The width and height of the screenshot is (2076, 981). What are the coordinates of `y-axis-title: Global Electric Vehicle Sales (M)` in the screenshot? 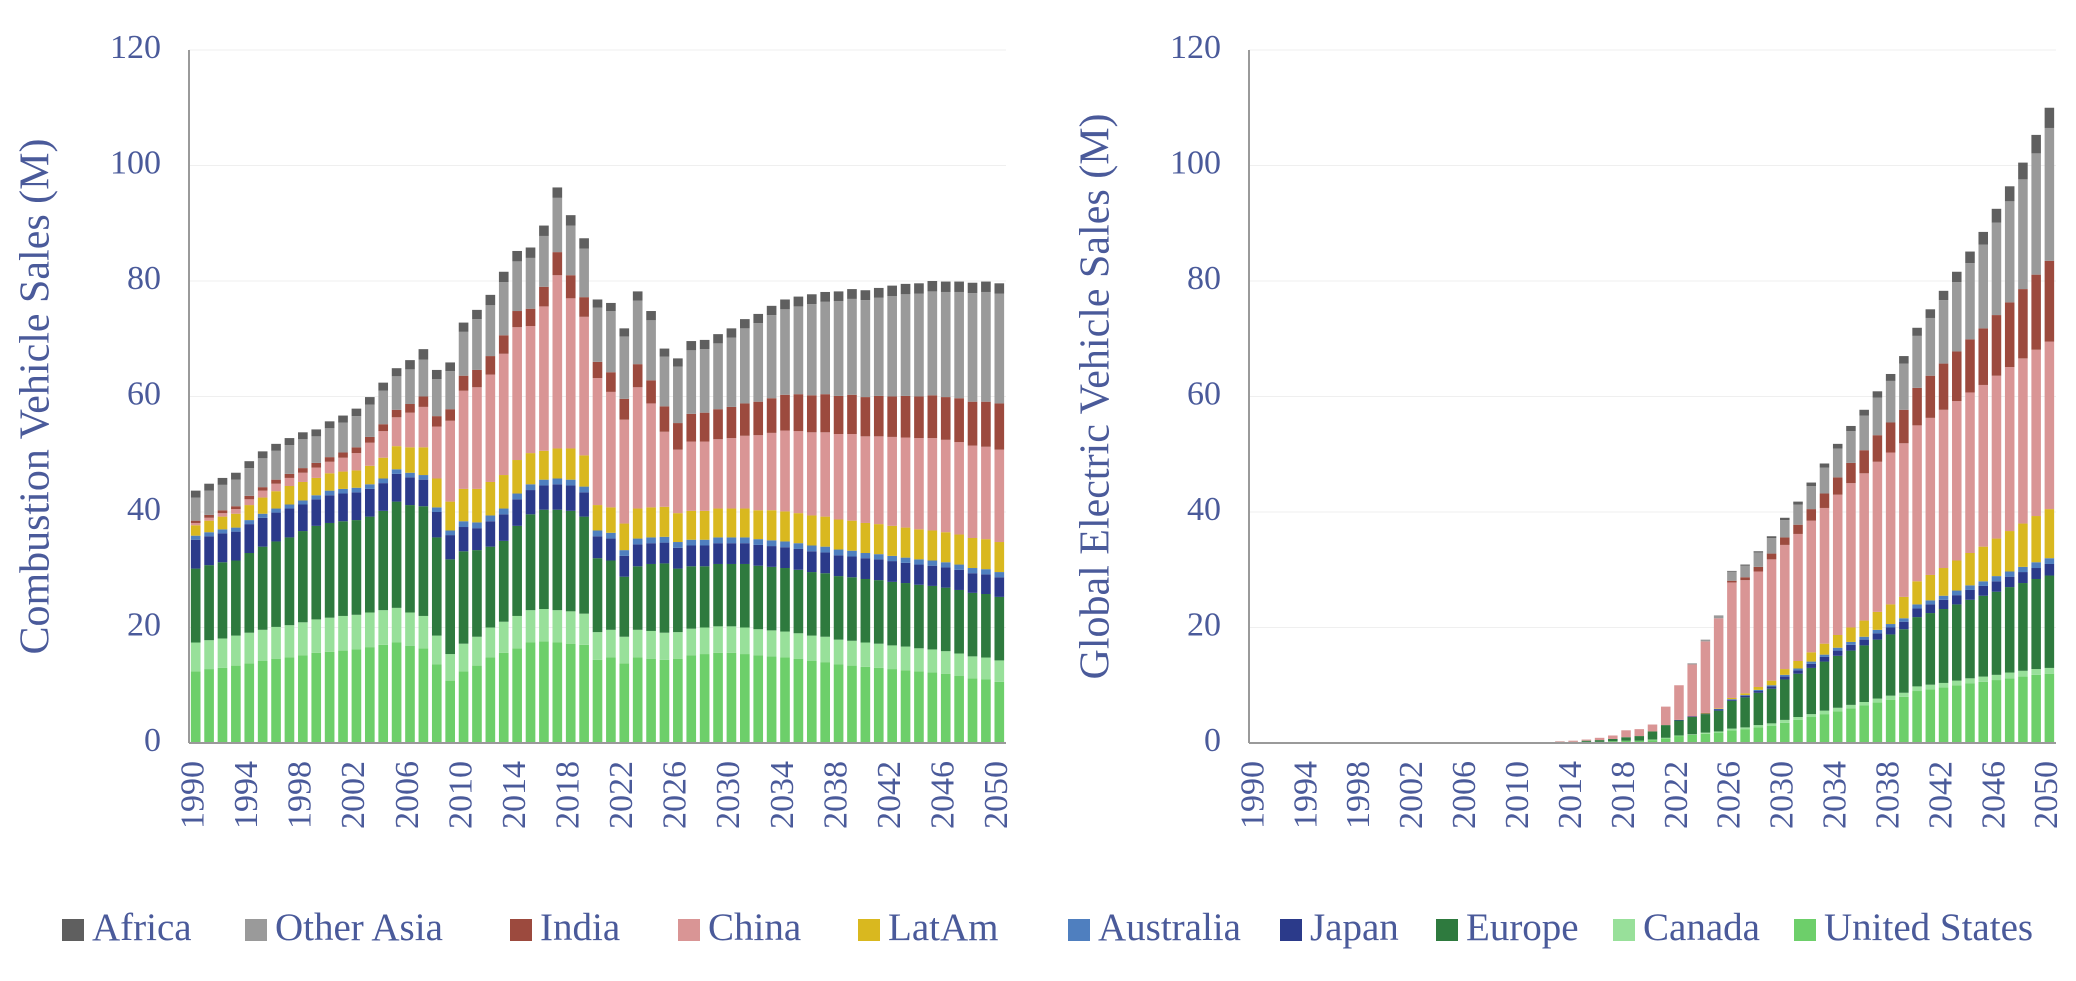 It's located at (1096, 396).